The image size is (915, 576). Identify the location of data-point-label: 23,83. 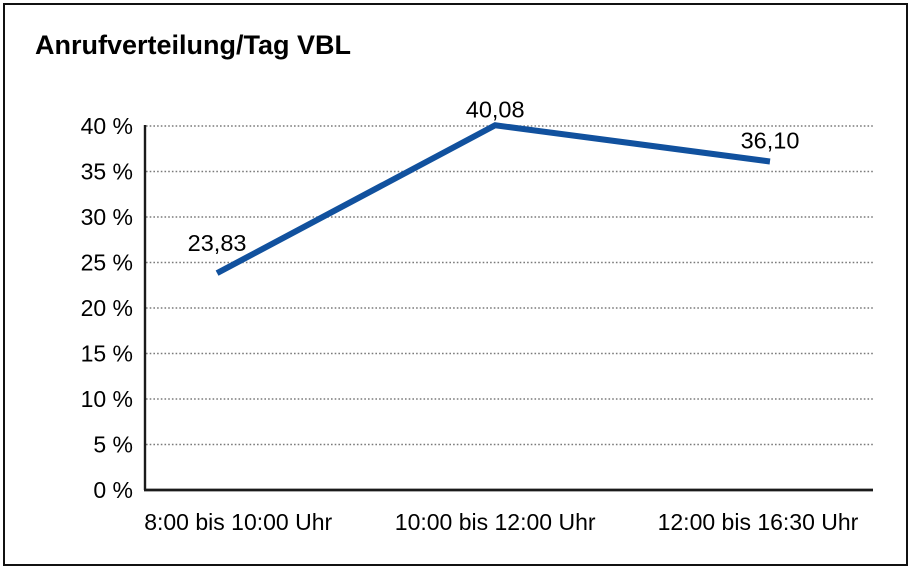
(217, 243).